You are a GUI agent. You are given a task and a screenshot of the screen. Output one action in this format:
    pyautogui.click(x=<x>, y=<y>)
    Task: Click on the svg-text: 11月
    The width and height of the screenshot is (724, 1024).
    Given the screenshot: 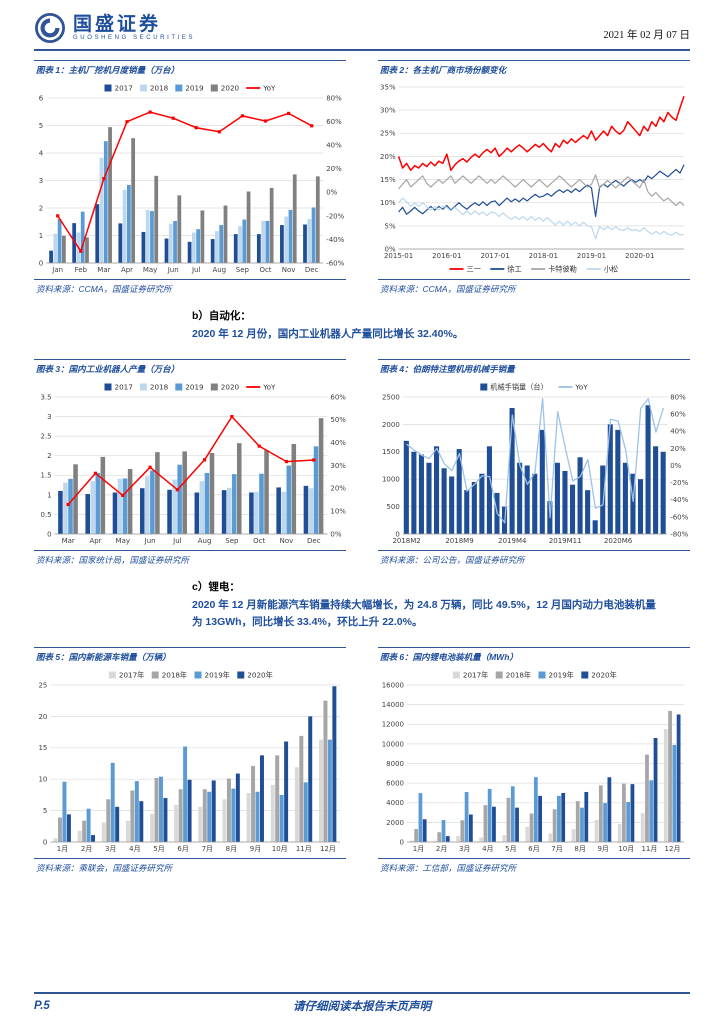 What is the action you would take?
    pyautogui.click(x=649, y=849)
    